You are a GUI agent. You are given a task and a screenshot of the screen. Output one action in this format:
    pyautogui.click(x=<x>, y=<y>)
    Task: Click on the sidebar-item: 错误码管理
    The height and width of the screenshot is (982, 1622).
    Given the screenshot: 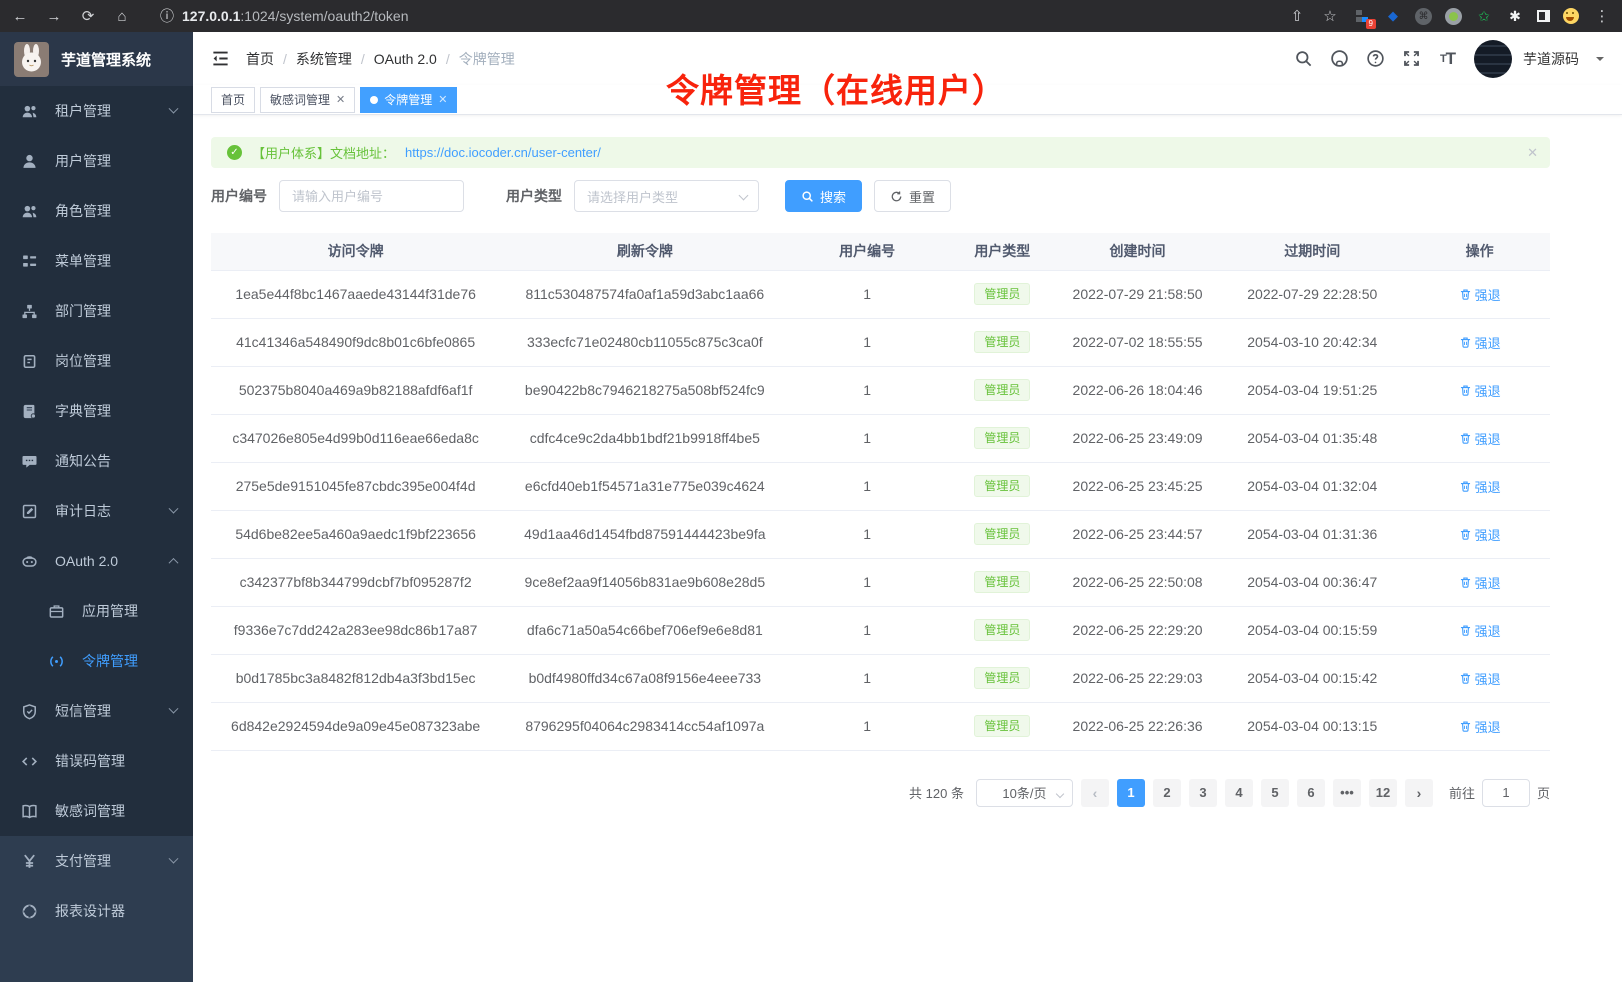 What is the action you would take?
    pyautogui.click(x=96, y=761)
    